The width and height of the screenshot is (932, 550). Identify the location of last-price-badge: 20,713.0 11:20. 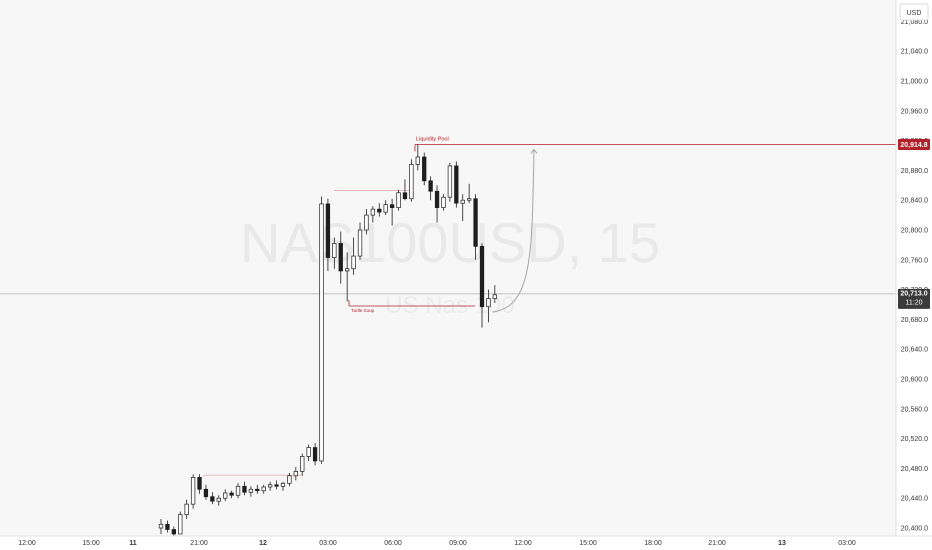
(914, 298).